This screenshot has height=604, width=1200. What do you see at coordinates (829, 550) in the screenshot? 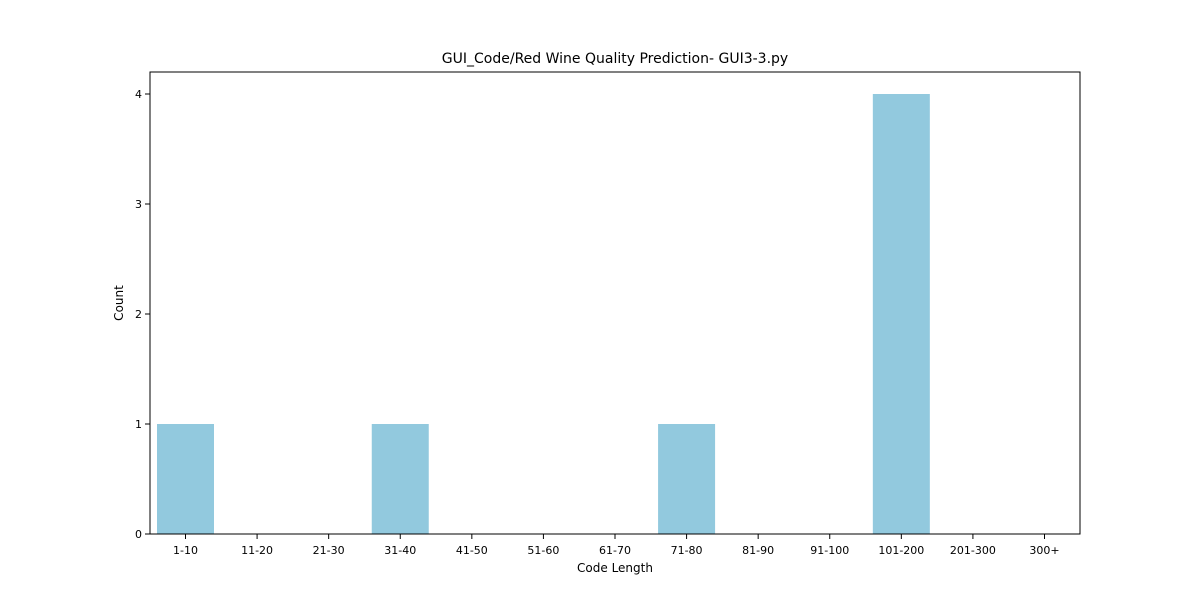
I see `x-tick-label: 91-100` at bounding box center [829, 550].